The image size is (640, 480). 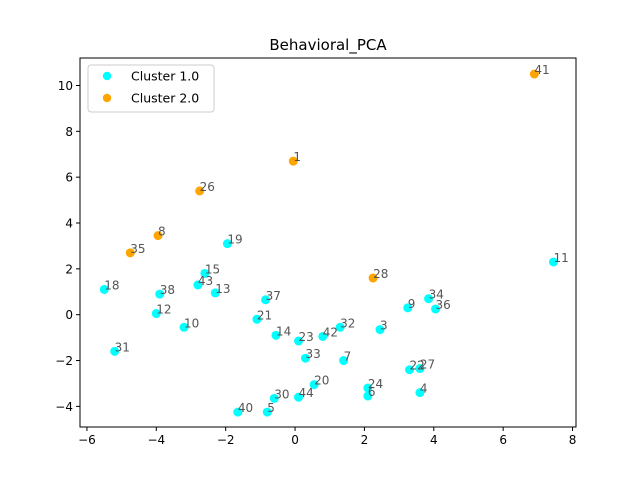 What do you see at coordinates (503, 440) in the screenshot?
I see `x-tick-label: 6` at bounding box center [503, 440].